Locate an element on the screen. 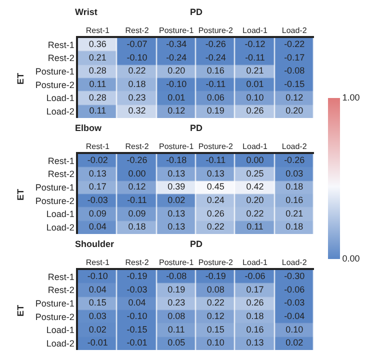 This screenshot has width=376, height=356. data-label: -0.08 is located at coordinates (294, 71).